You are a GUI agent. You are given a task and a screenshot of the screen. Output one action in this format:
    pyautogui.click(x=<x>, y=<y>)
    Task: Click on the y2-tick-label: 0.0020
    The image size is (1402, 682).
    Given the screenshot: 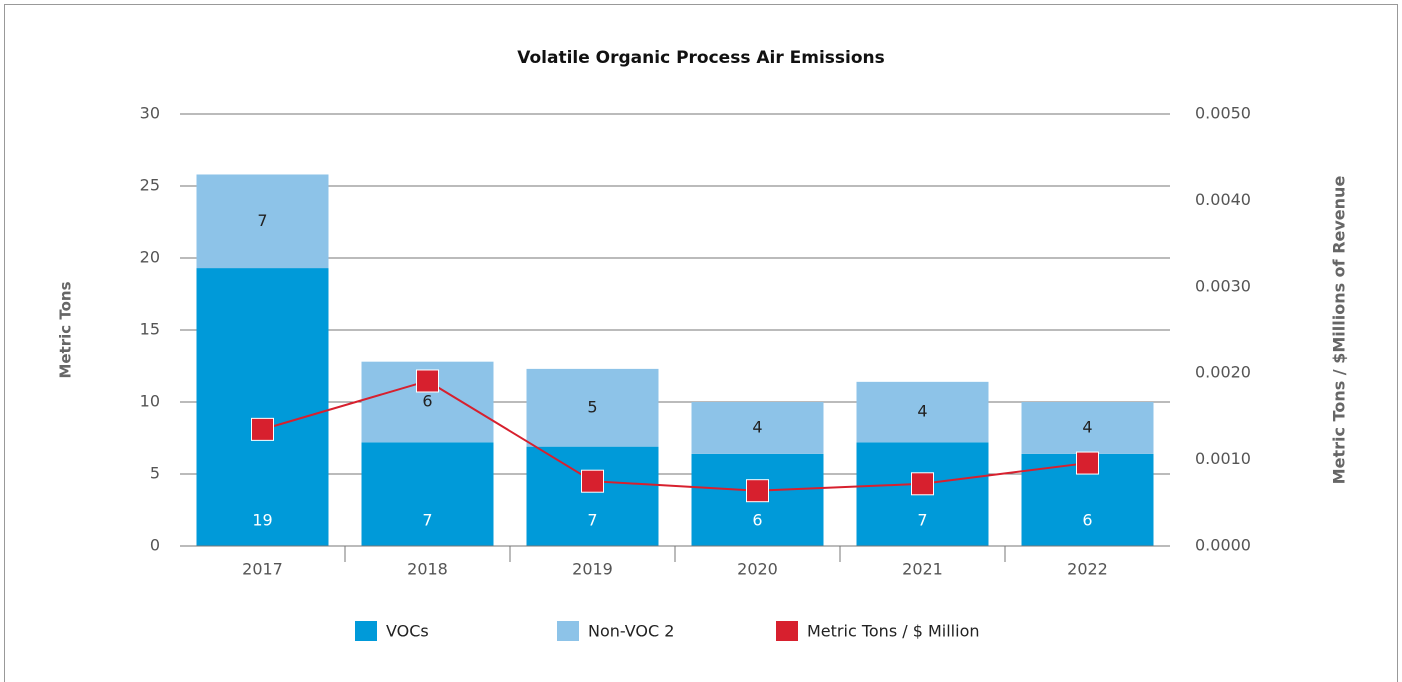 What is the action you would take?
    pyautogui.click(x=1223, y=372)
    